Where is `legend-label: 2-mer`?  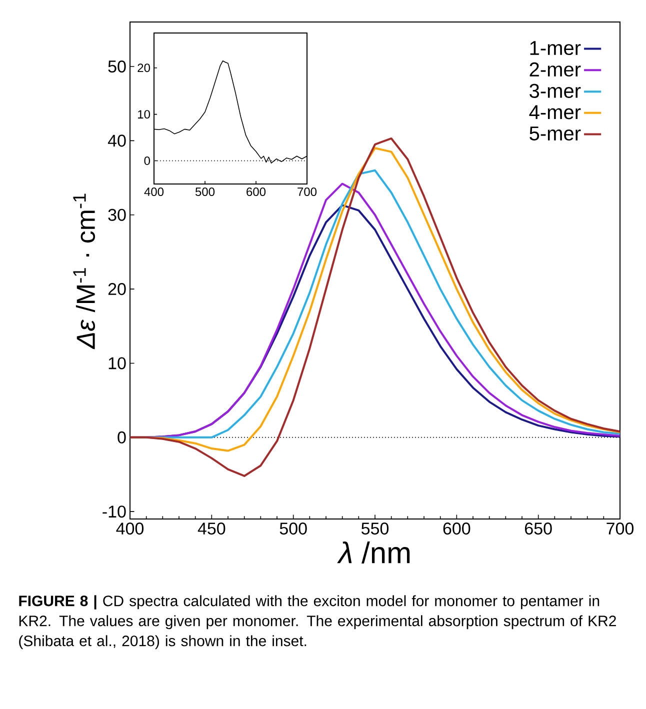
legend-label: 2-mer is located at coordinates (555, 69).